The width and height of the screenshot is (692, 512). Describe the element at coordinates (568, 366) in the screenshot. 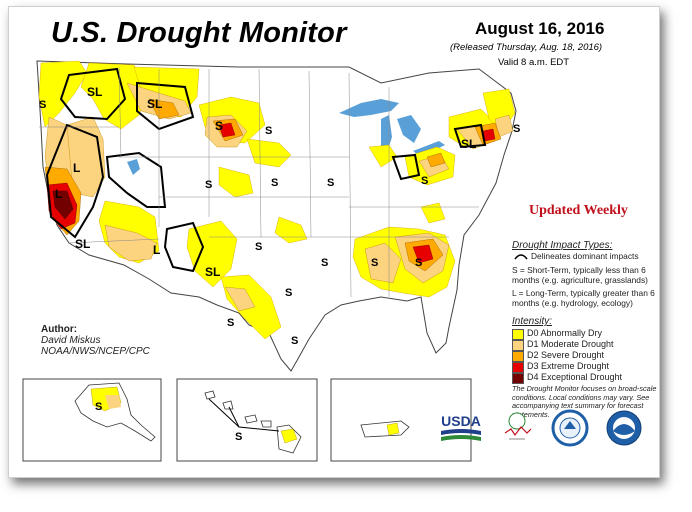

I see `legend-label: D3 Extreme Drought` at that location.